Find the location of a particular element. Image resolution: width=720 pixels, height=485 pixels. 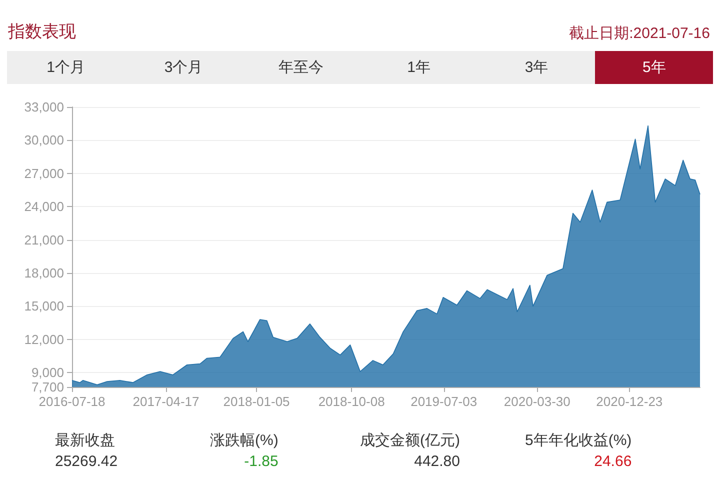

y-tick-label: 30,000 is located at coordinates (44, 140).